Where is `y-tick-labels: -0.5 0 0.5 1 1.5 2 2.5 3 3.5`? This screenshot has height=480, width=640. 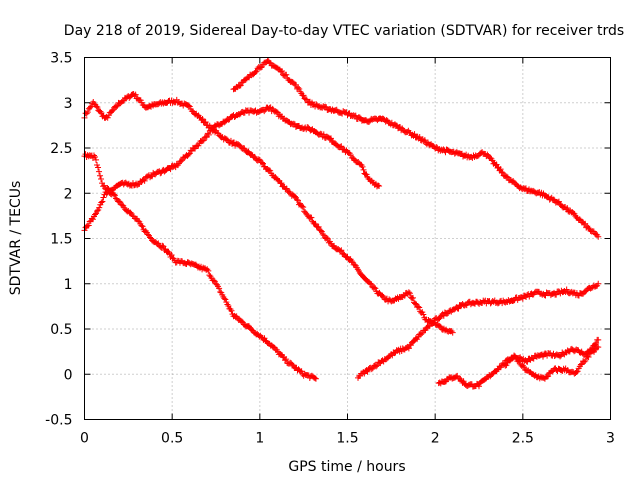
y-tick-labels: -0.5 0 0.5 1 1.5 2 2.5 3 3.5 is located at coordinates (58, 240).